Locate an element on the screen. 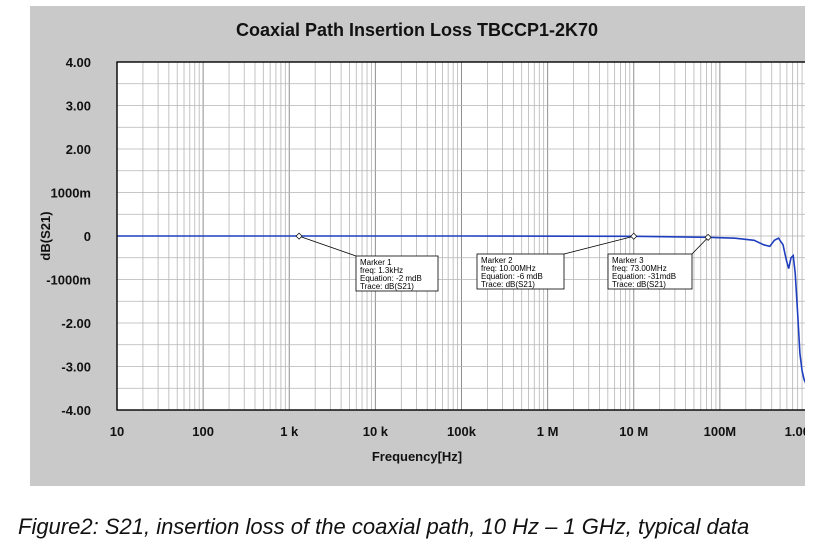 The width and height of the screenshot is (825, 552). marker-info-text: Marker 1 is located at coordinates (376, 262).